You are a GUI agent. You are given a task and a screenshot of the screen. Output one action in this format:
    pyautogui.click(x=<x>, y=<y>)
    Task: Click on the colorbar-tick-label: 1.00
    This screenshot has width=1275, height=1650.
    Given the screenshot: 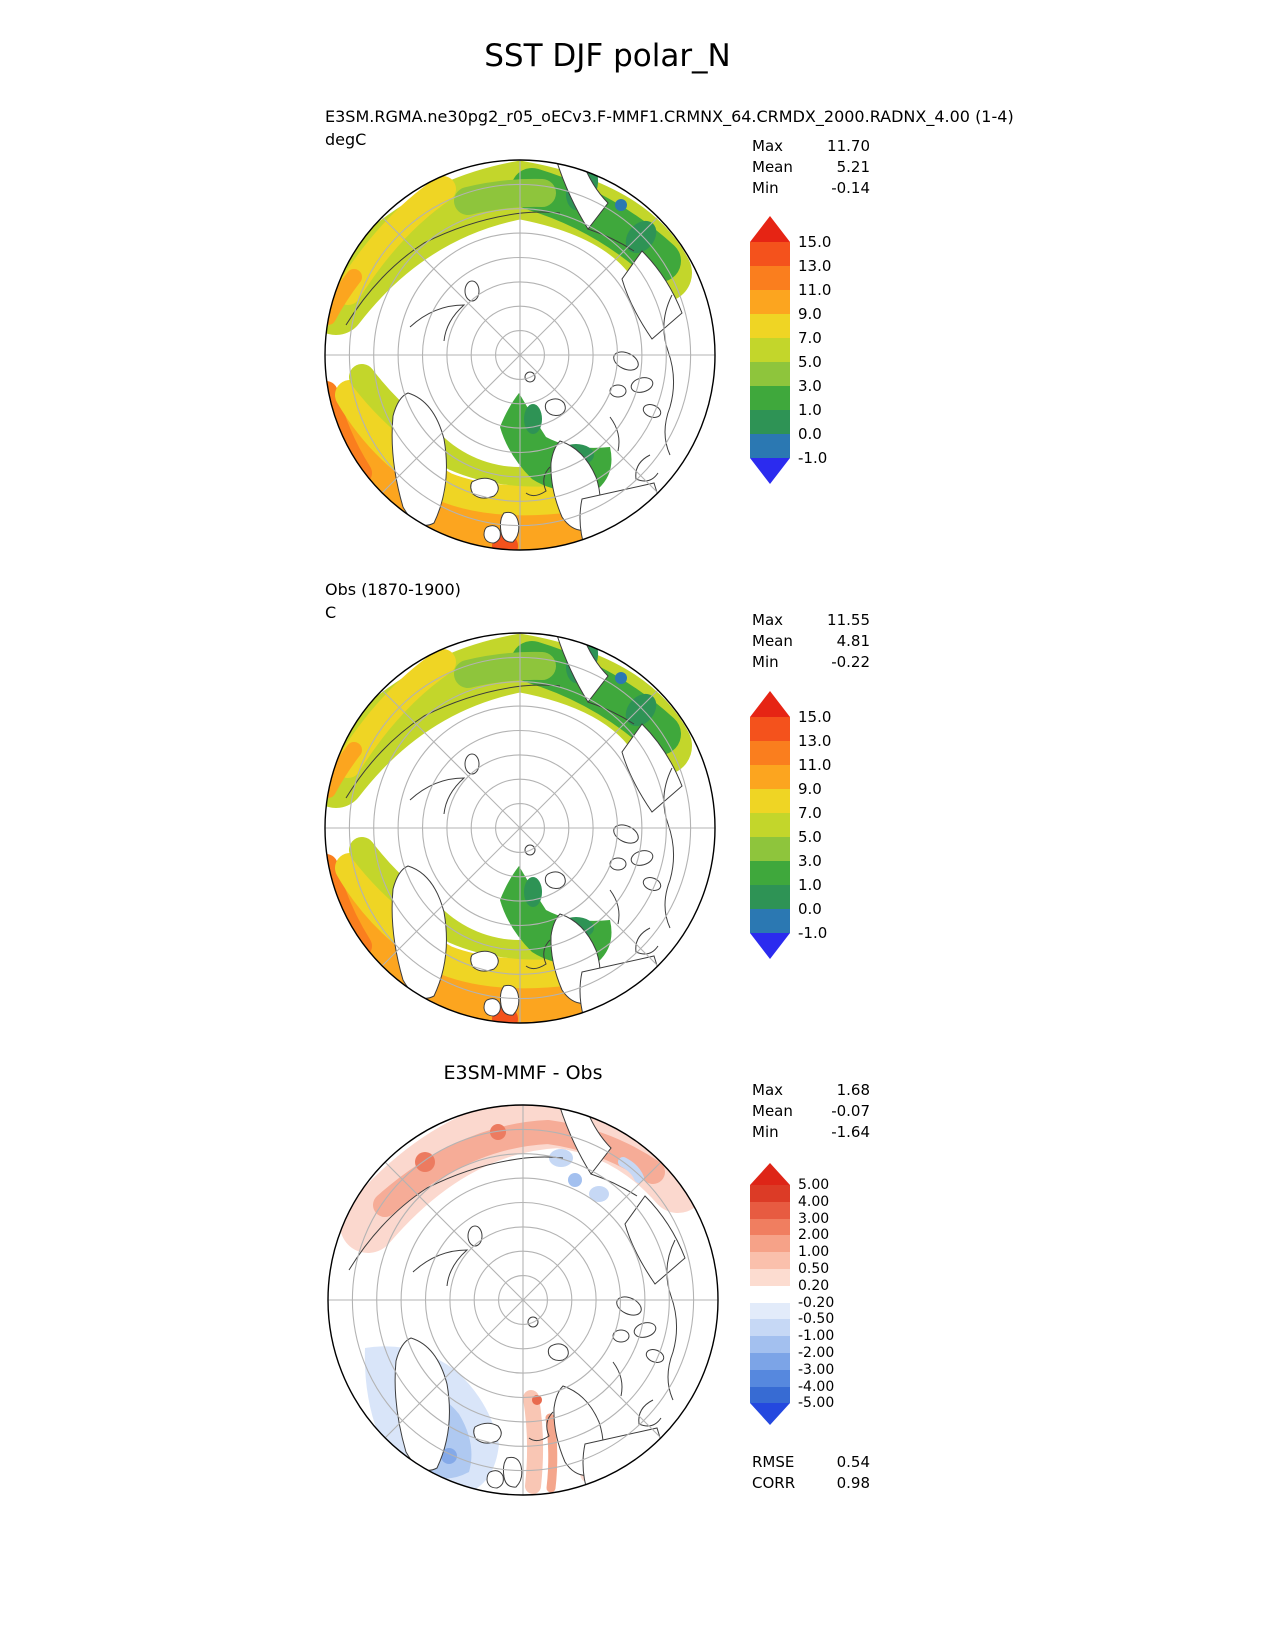 What is the action you would take?
    pyautogui.click(x=814, y=1252)
    